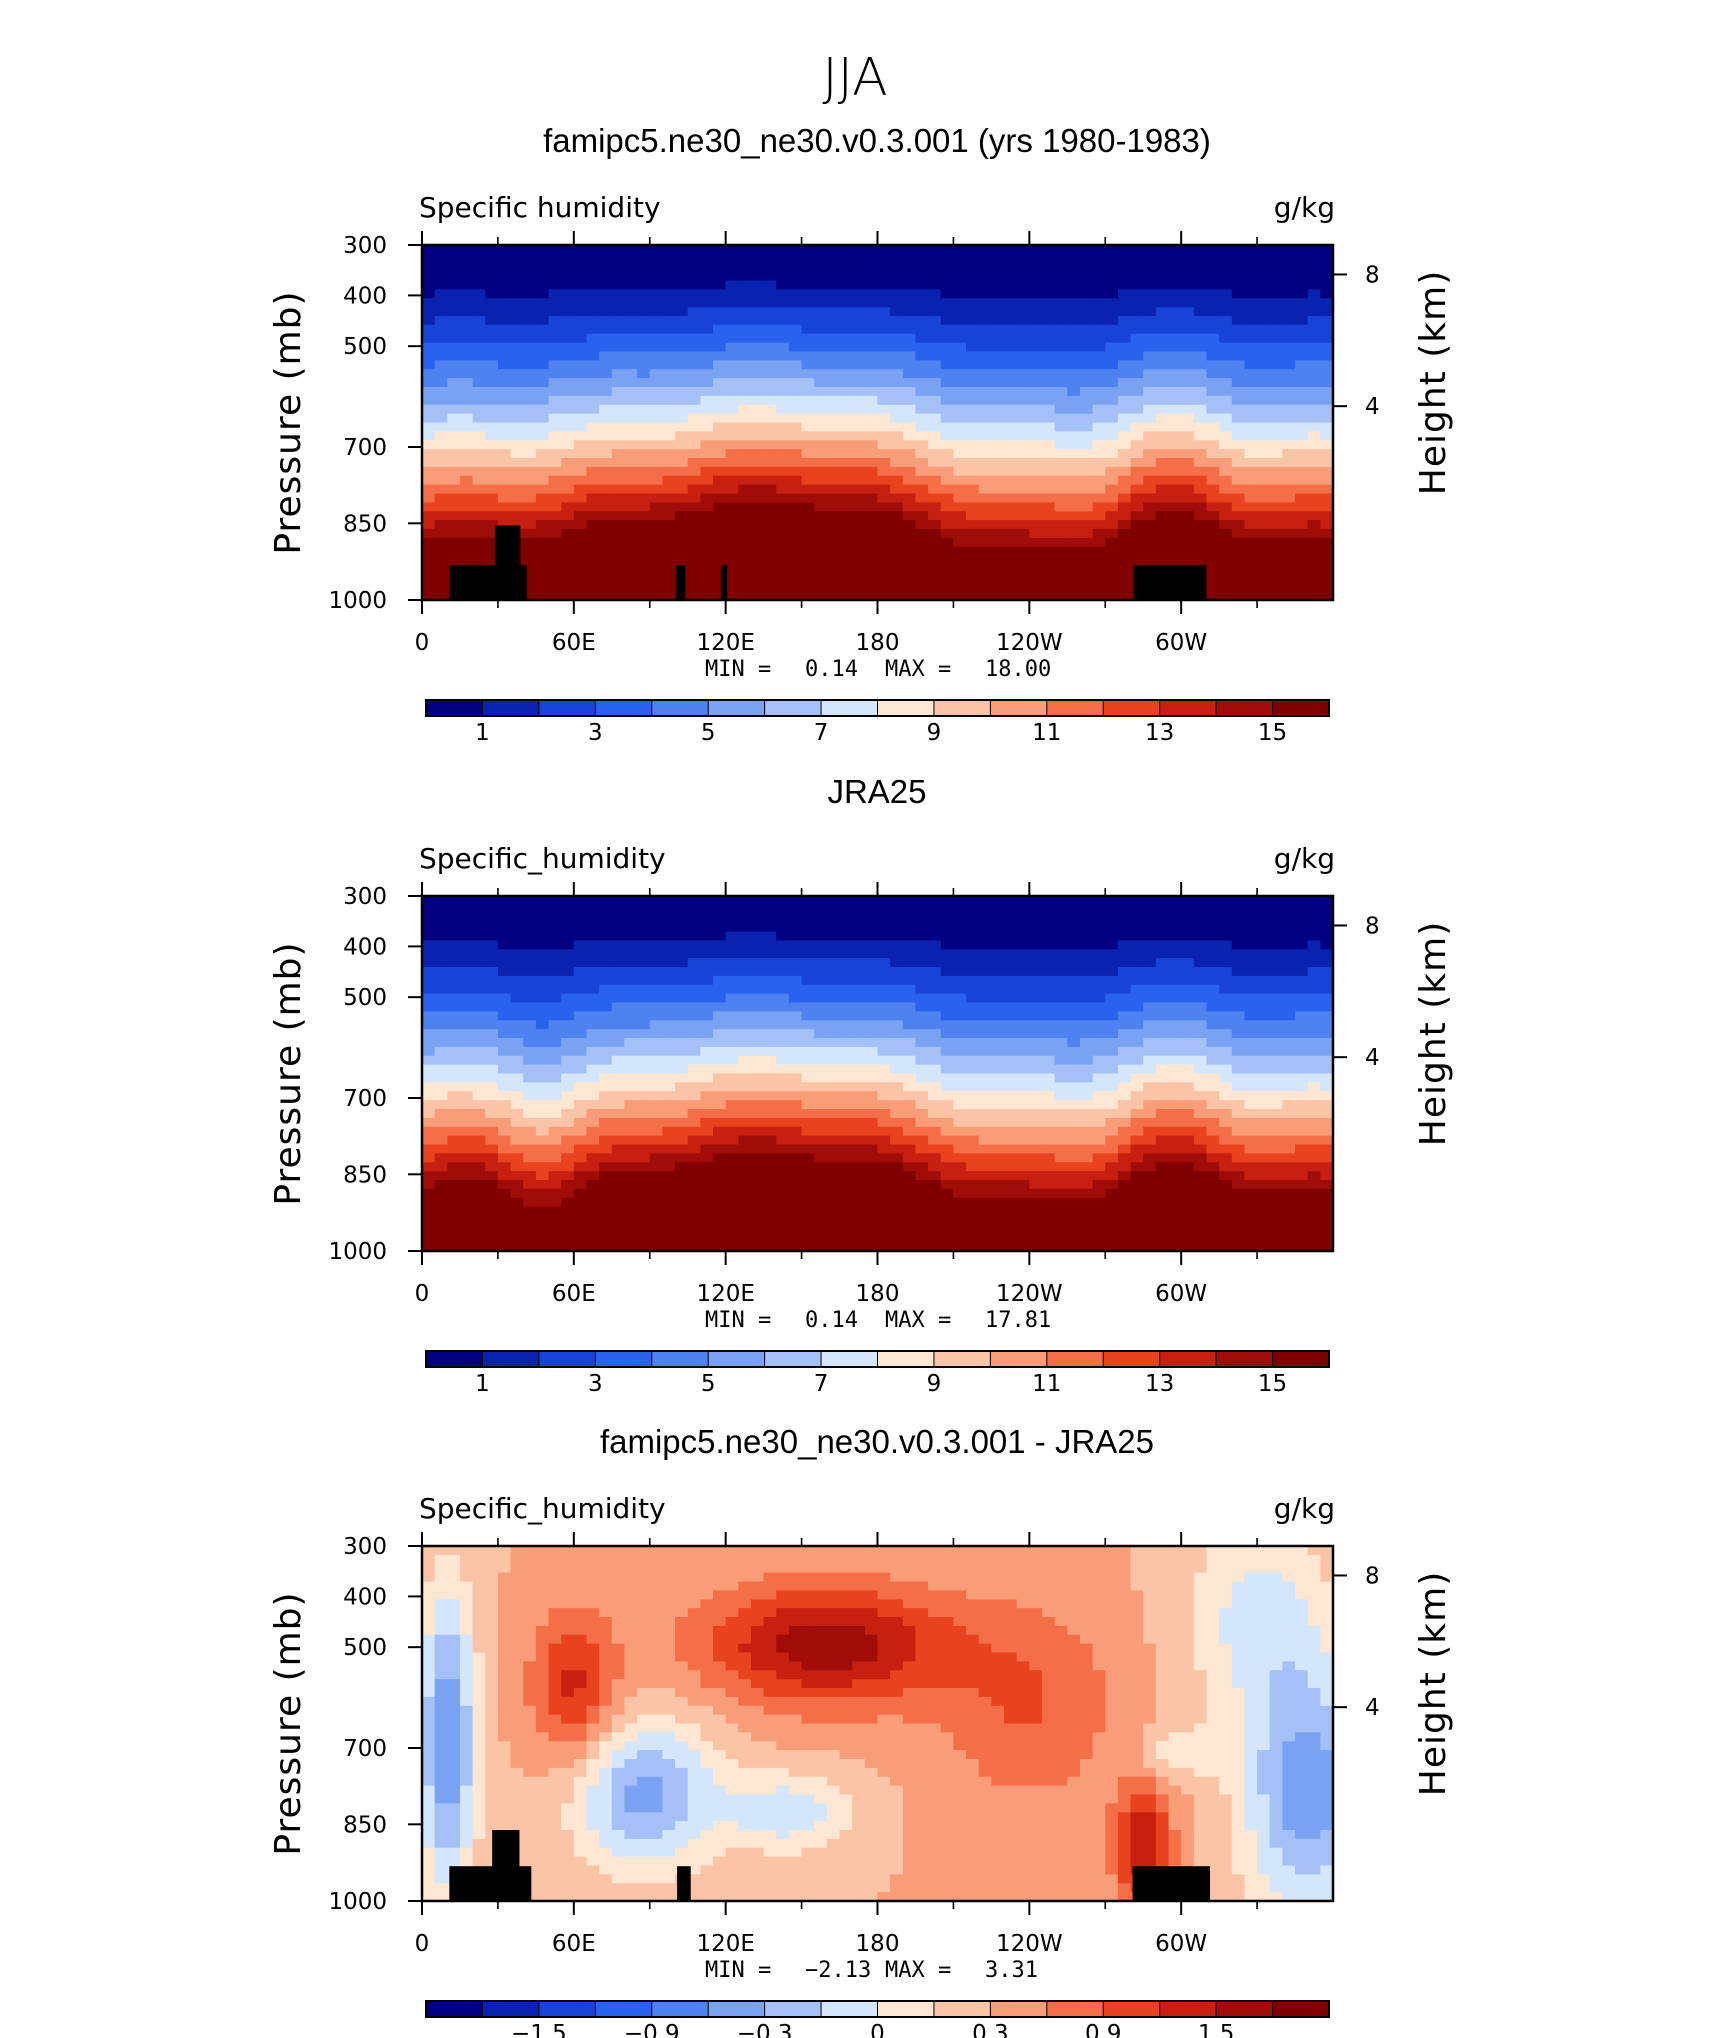 Image resolution: width=1710 pixels, height=2038 pixels. Describe the element at coordinates (1216, 2029) in the screenshot. I see `colorbar-label: 1.5` at that location.